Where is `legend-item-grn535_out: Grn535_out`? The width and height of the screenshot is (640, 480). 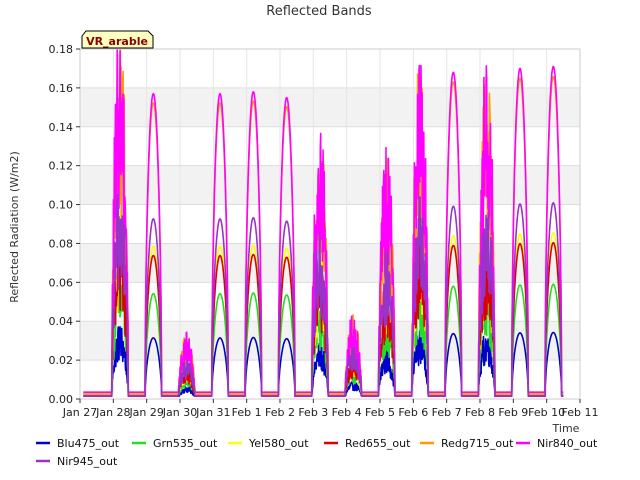
legend-item-grn535_out: Grn535_out is located at coordinates (175, 443).